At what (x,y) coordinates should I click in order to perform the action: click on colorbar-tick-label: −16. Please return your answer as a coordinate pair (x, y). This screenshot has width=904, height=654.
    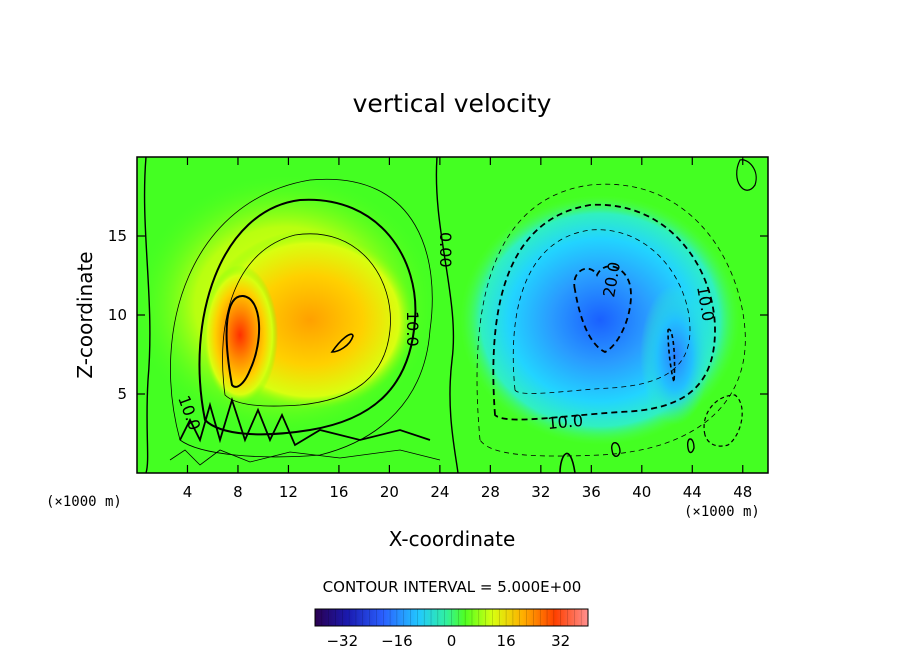
    Looking at the image, I should click on (397, 641).